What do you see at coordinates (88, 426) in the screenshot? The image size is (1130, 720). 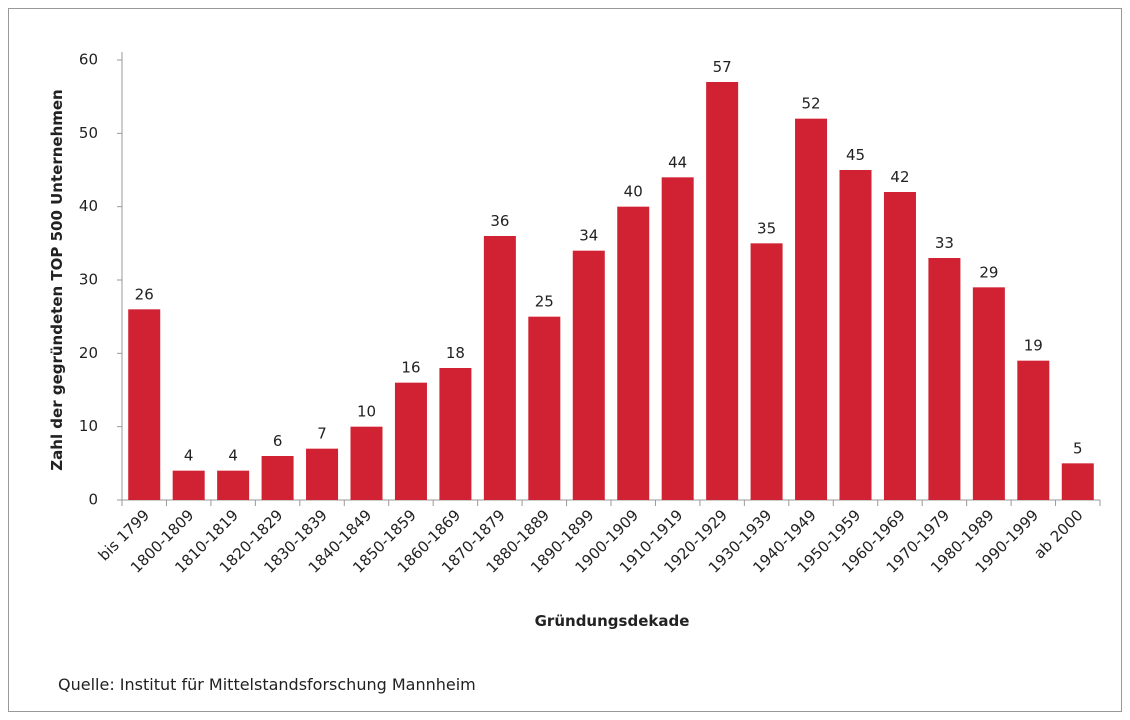 I see `y-tick-label: 10` at bounding box center [88, 426].